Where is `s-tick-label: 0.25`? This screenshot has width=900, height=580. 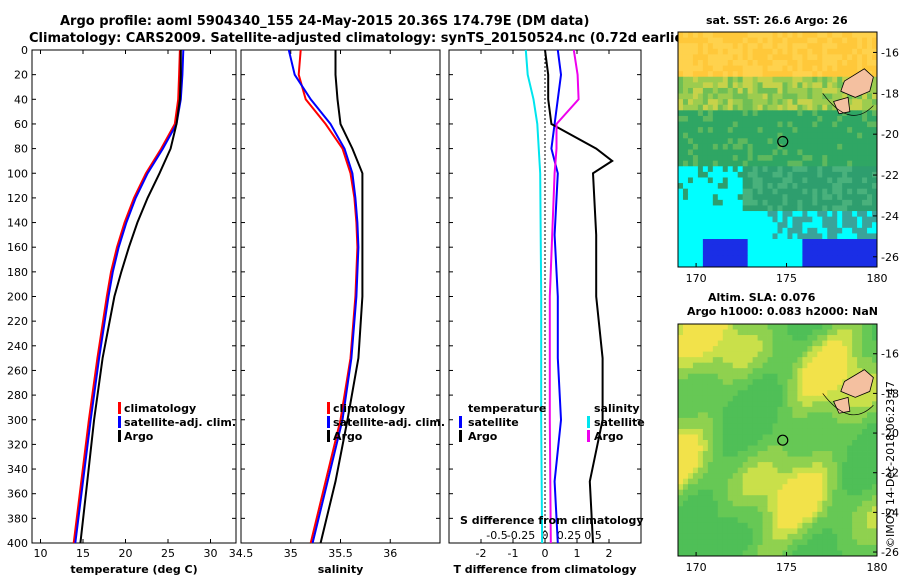
s-tick-label: 0.25 is located at coordinates (569, 535).